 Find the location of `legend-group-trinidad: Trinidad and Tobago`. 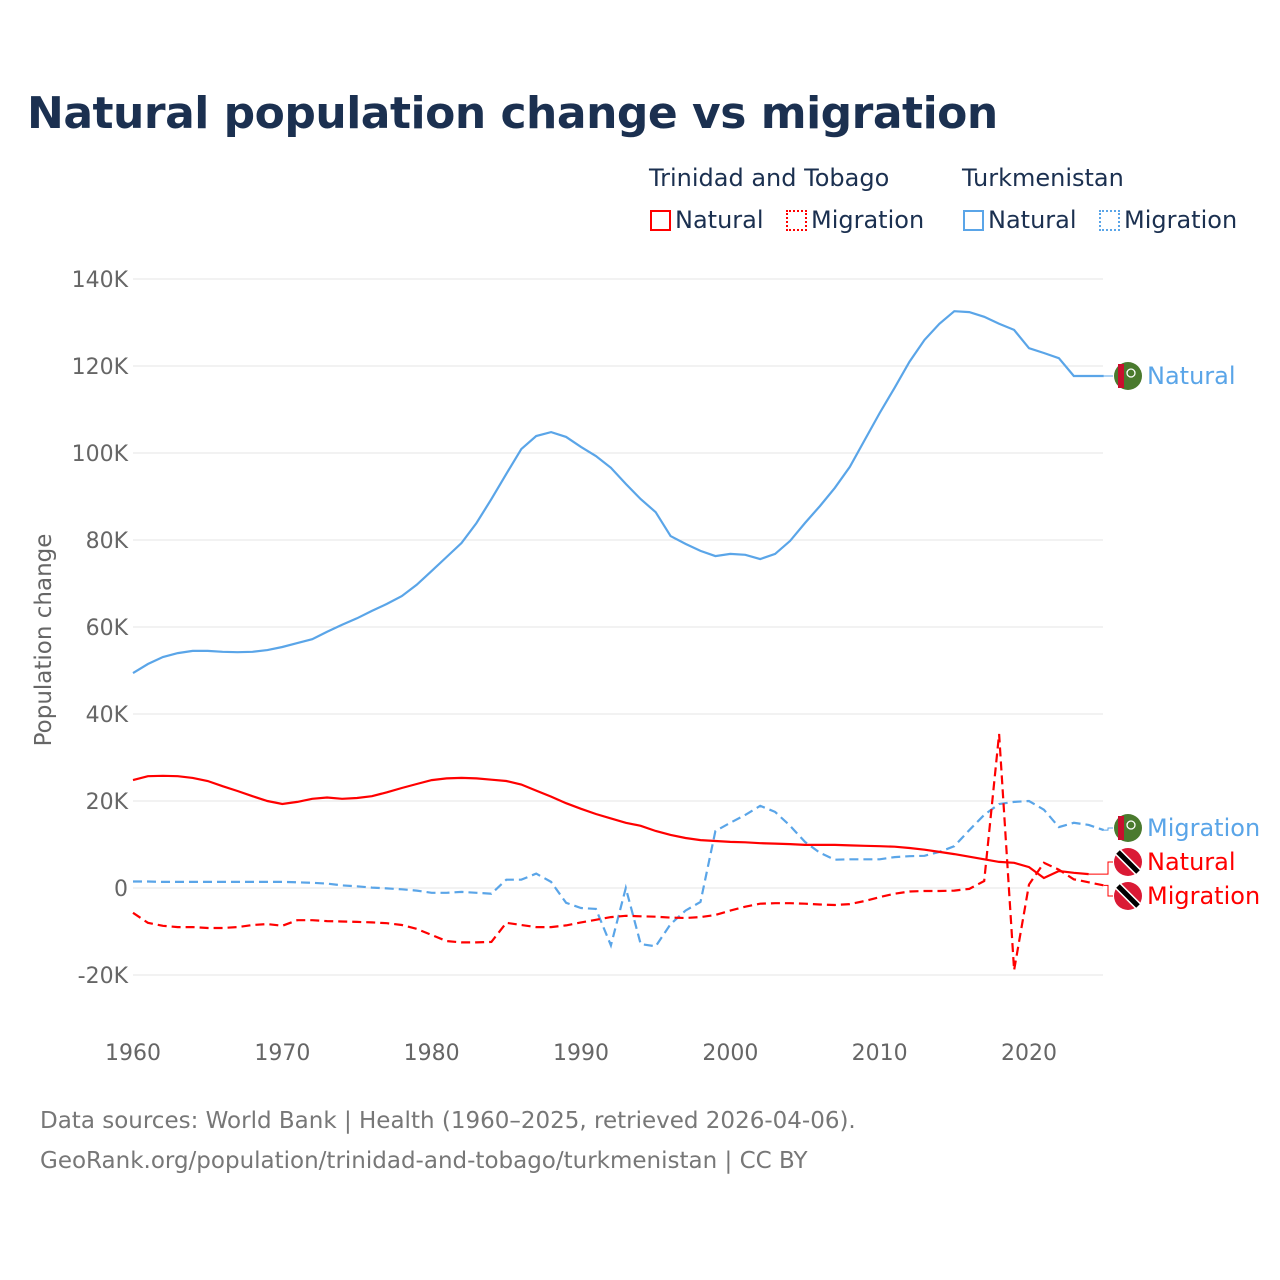

legend-group-trinidad: Trinidad and Tobago is located at coordinates (769, 178).